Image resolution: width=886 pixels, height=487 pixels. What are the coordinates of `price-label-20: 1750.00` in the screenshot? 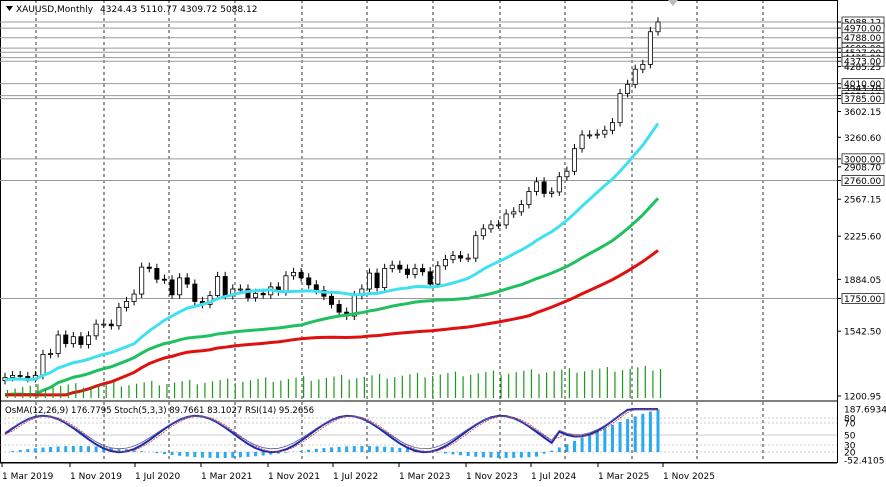 It's located at (862, 300).